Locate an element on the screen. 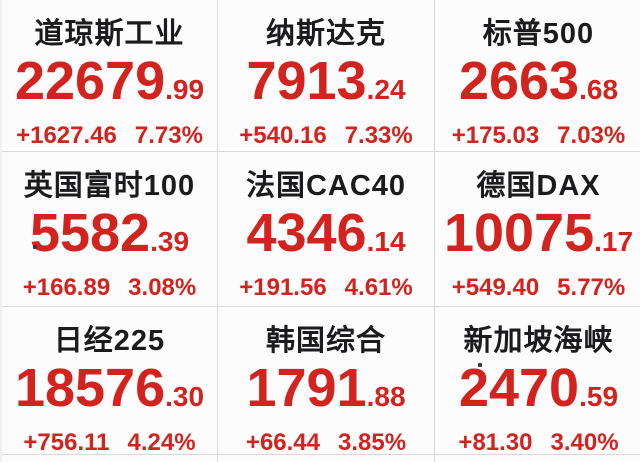  index-change-row: +1627.46 7.73% is located at coordinates (109, 136).